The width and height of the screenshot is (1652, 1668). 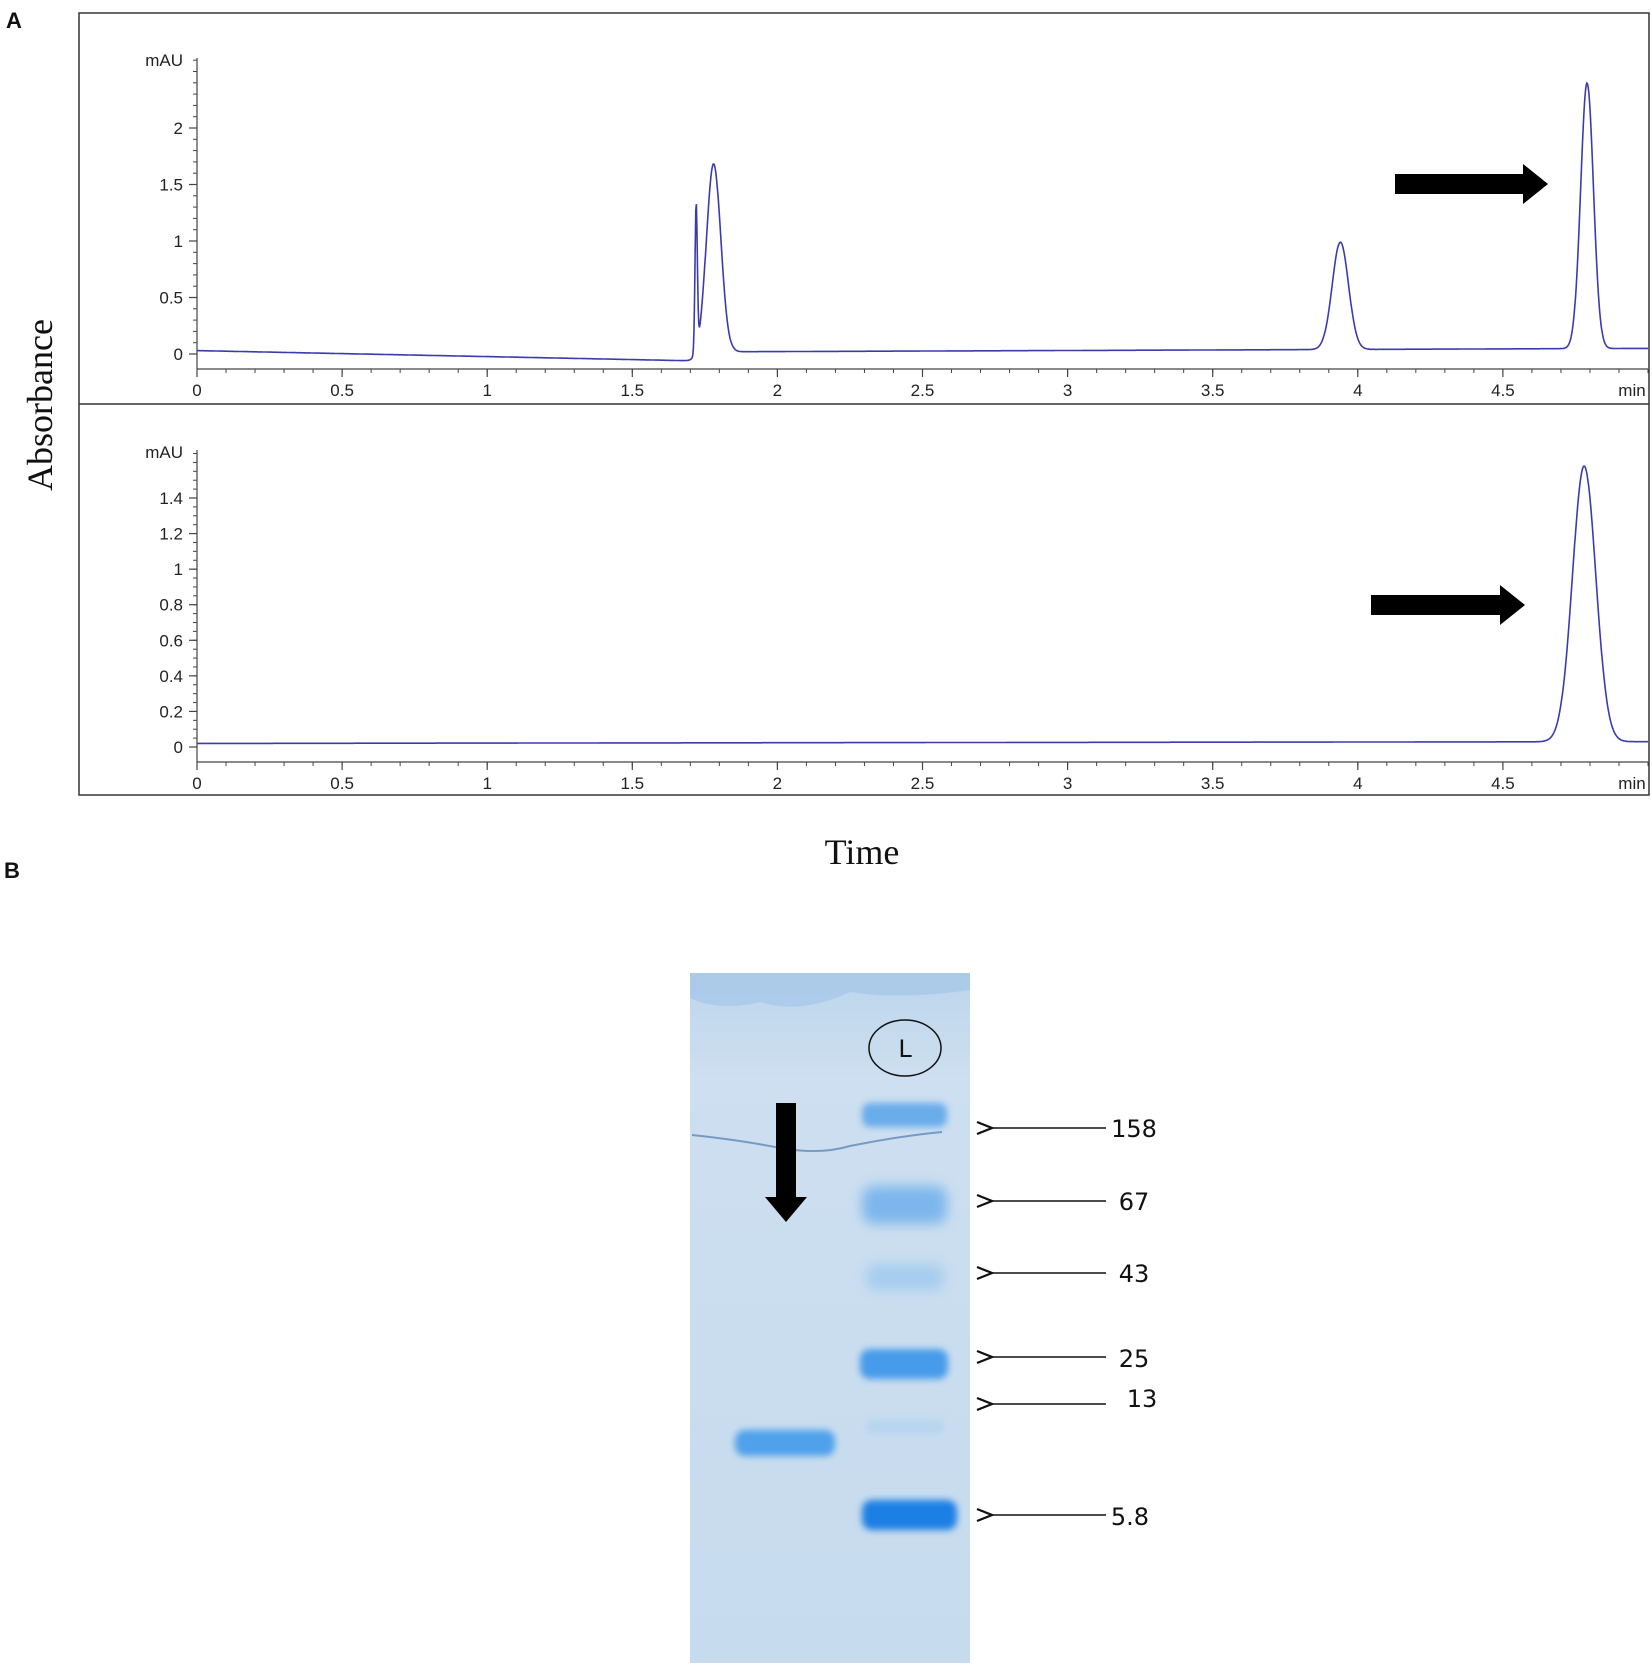 I want to click on ladder-lane-circle, so click(x=905, y=1048).